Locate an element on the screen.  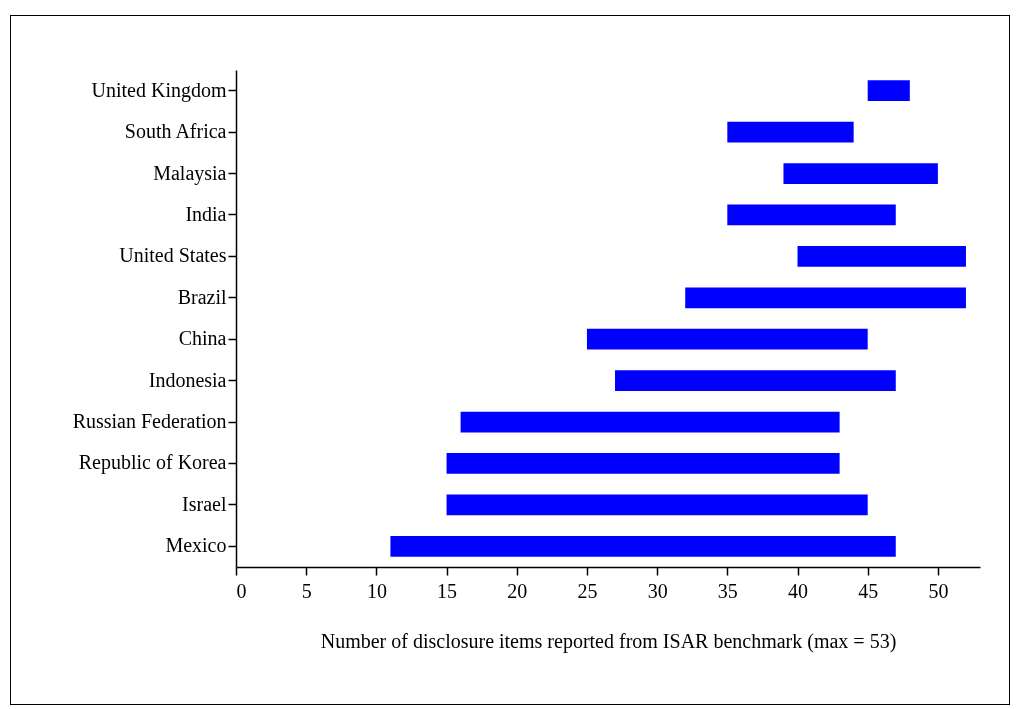
x-tick-label: 45 is located at coordinates (868, 590).